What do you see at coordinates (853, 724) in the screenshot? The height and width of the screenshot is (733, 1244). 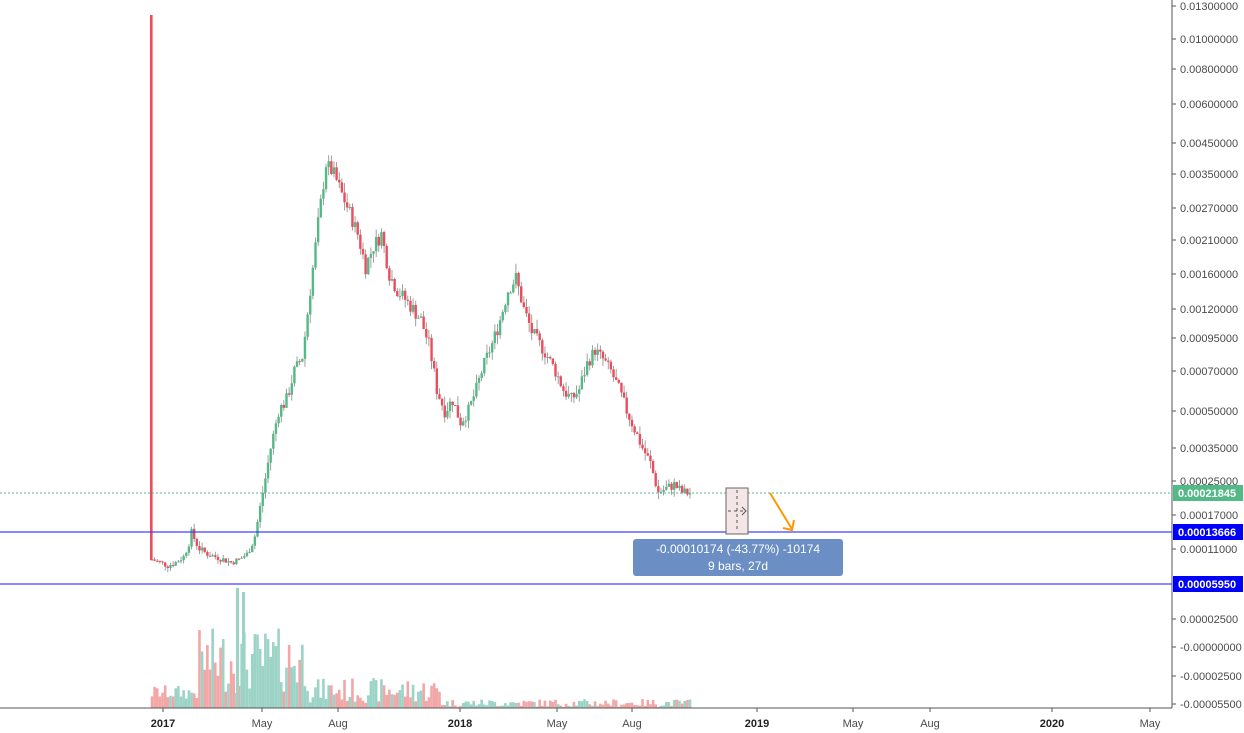 I see `time-tick-label: May` at bounding box center [853, 724].